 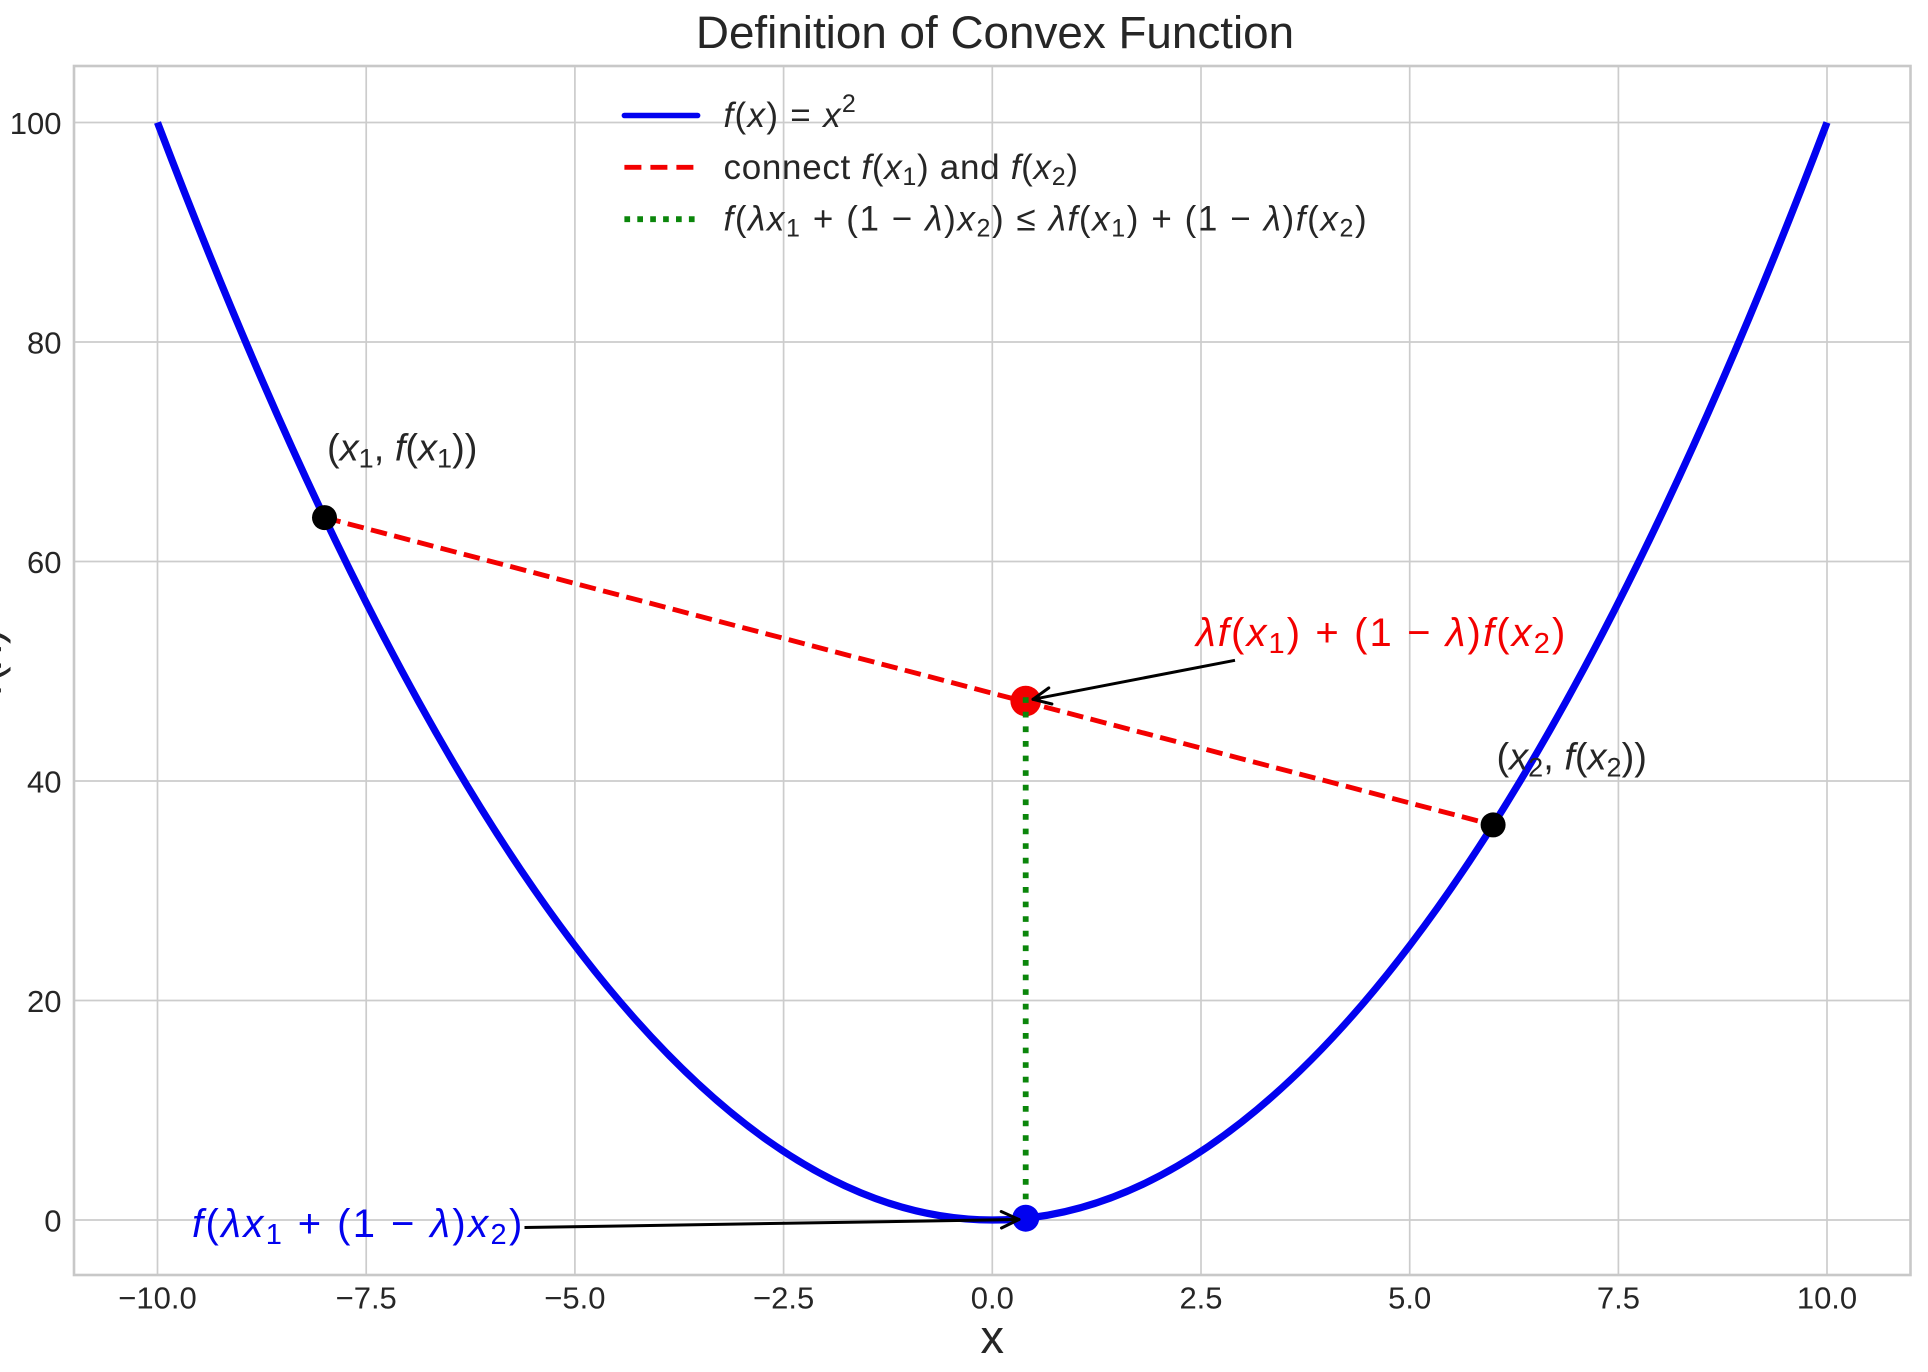 I want to click on svg-text: (x2​, f(x2​)), so click(x=1572, y=760).